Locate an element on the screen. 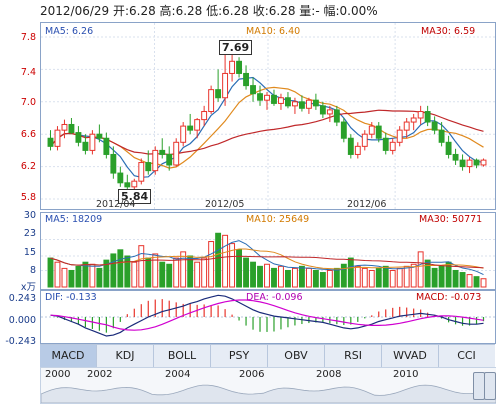 The image size is (496, 404). date-label-2012-05: 2012/05 is located at coordinates (225, 204).